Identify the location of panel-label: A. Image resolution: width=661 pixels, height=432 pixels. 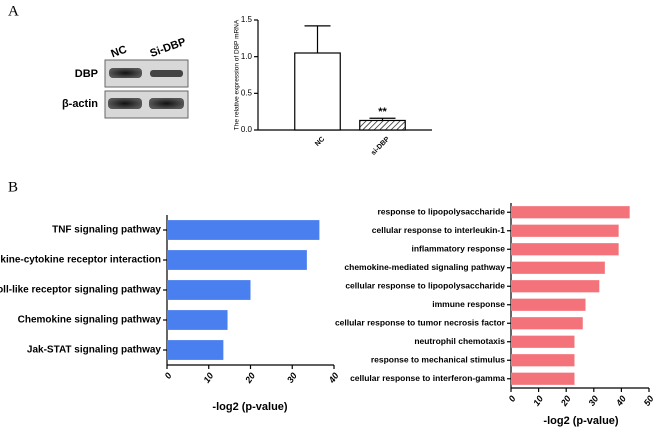
(13, 11).